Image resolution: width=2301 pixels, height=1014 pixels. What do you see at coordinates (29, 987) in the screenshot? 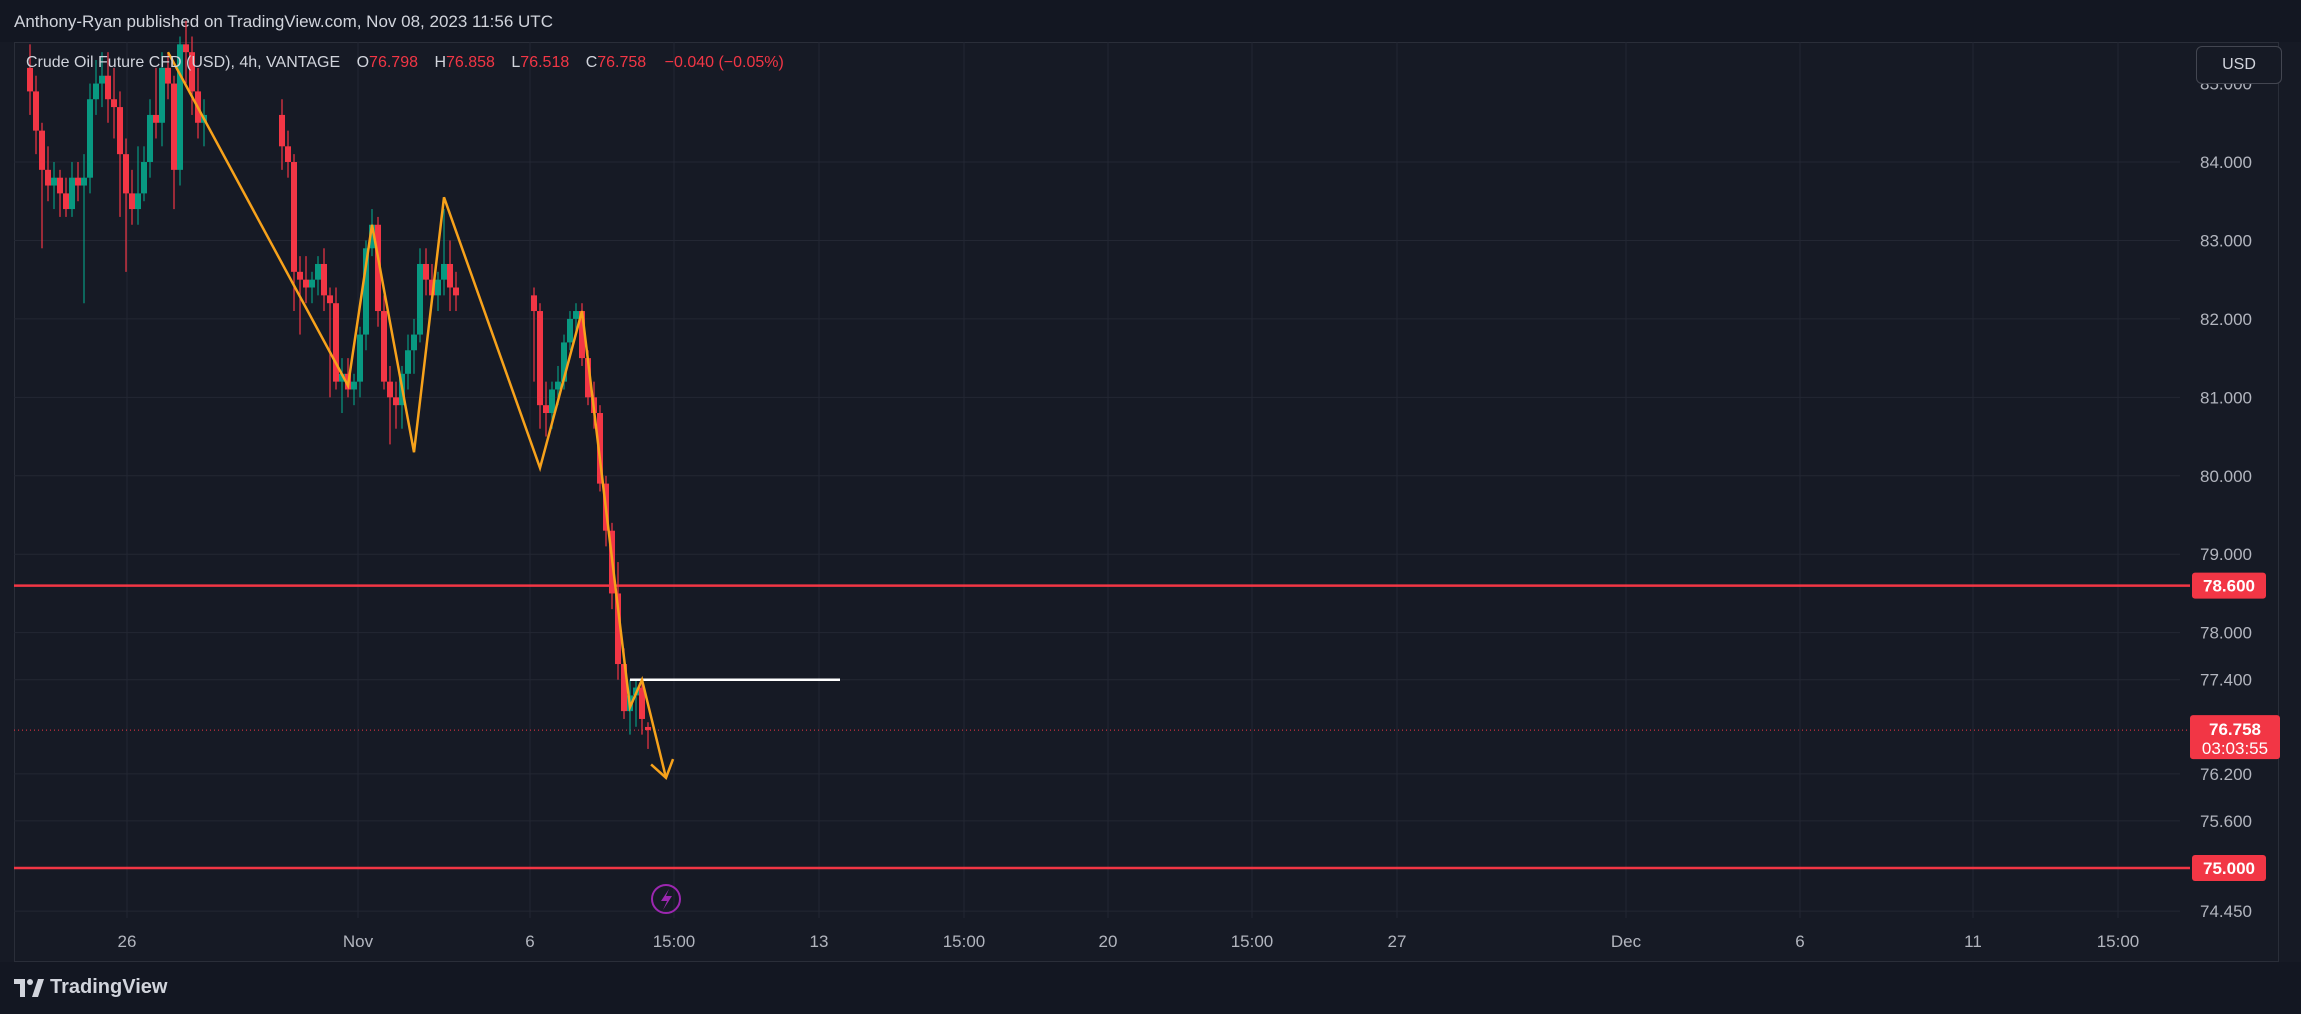
I see `tradingview-logo-icon` at bounding box center [29, 987].